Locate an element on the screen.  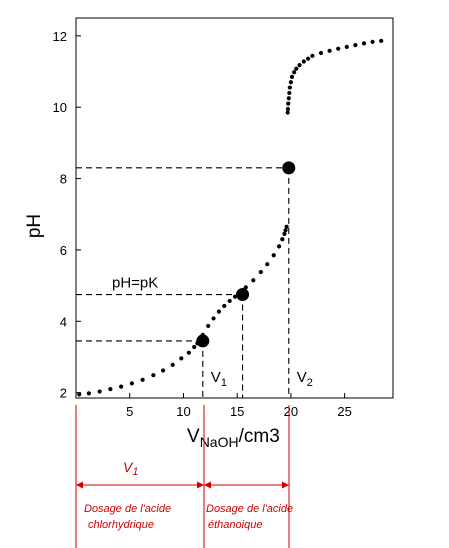
v1-annotation: V1 is located at coordinates (219, 379).